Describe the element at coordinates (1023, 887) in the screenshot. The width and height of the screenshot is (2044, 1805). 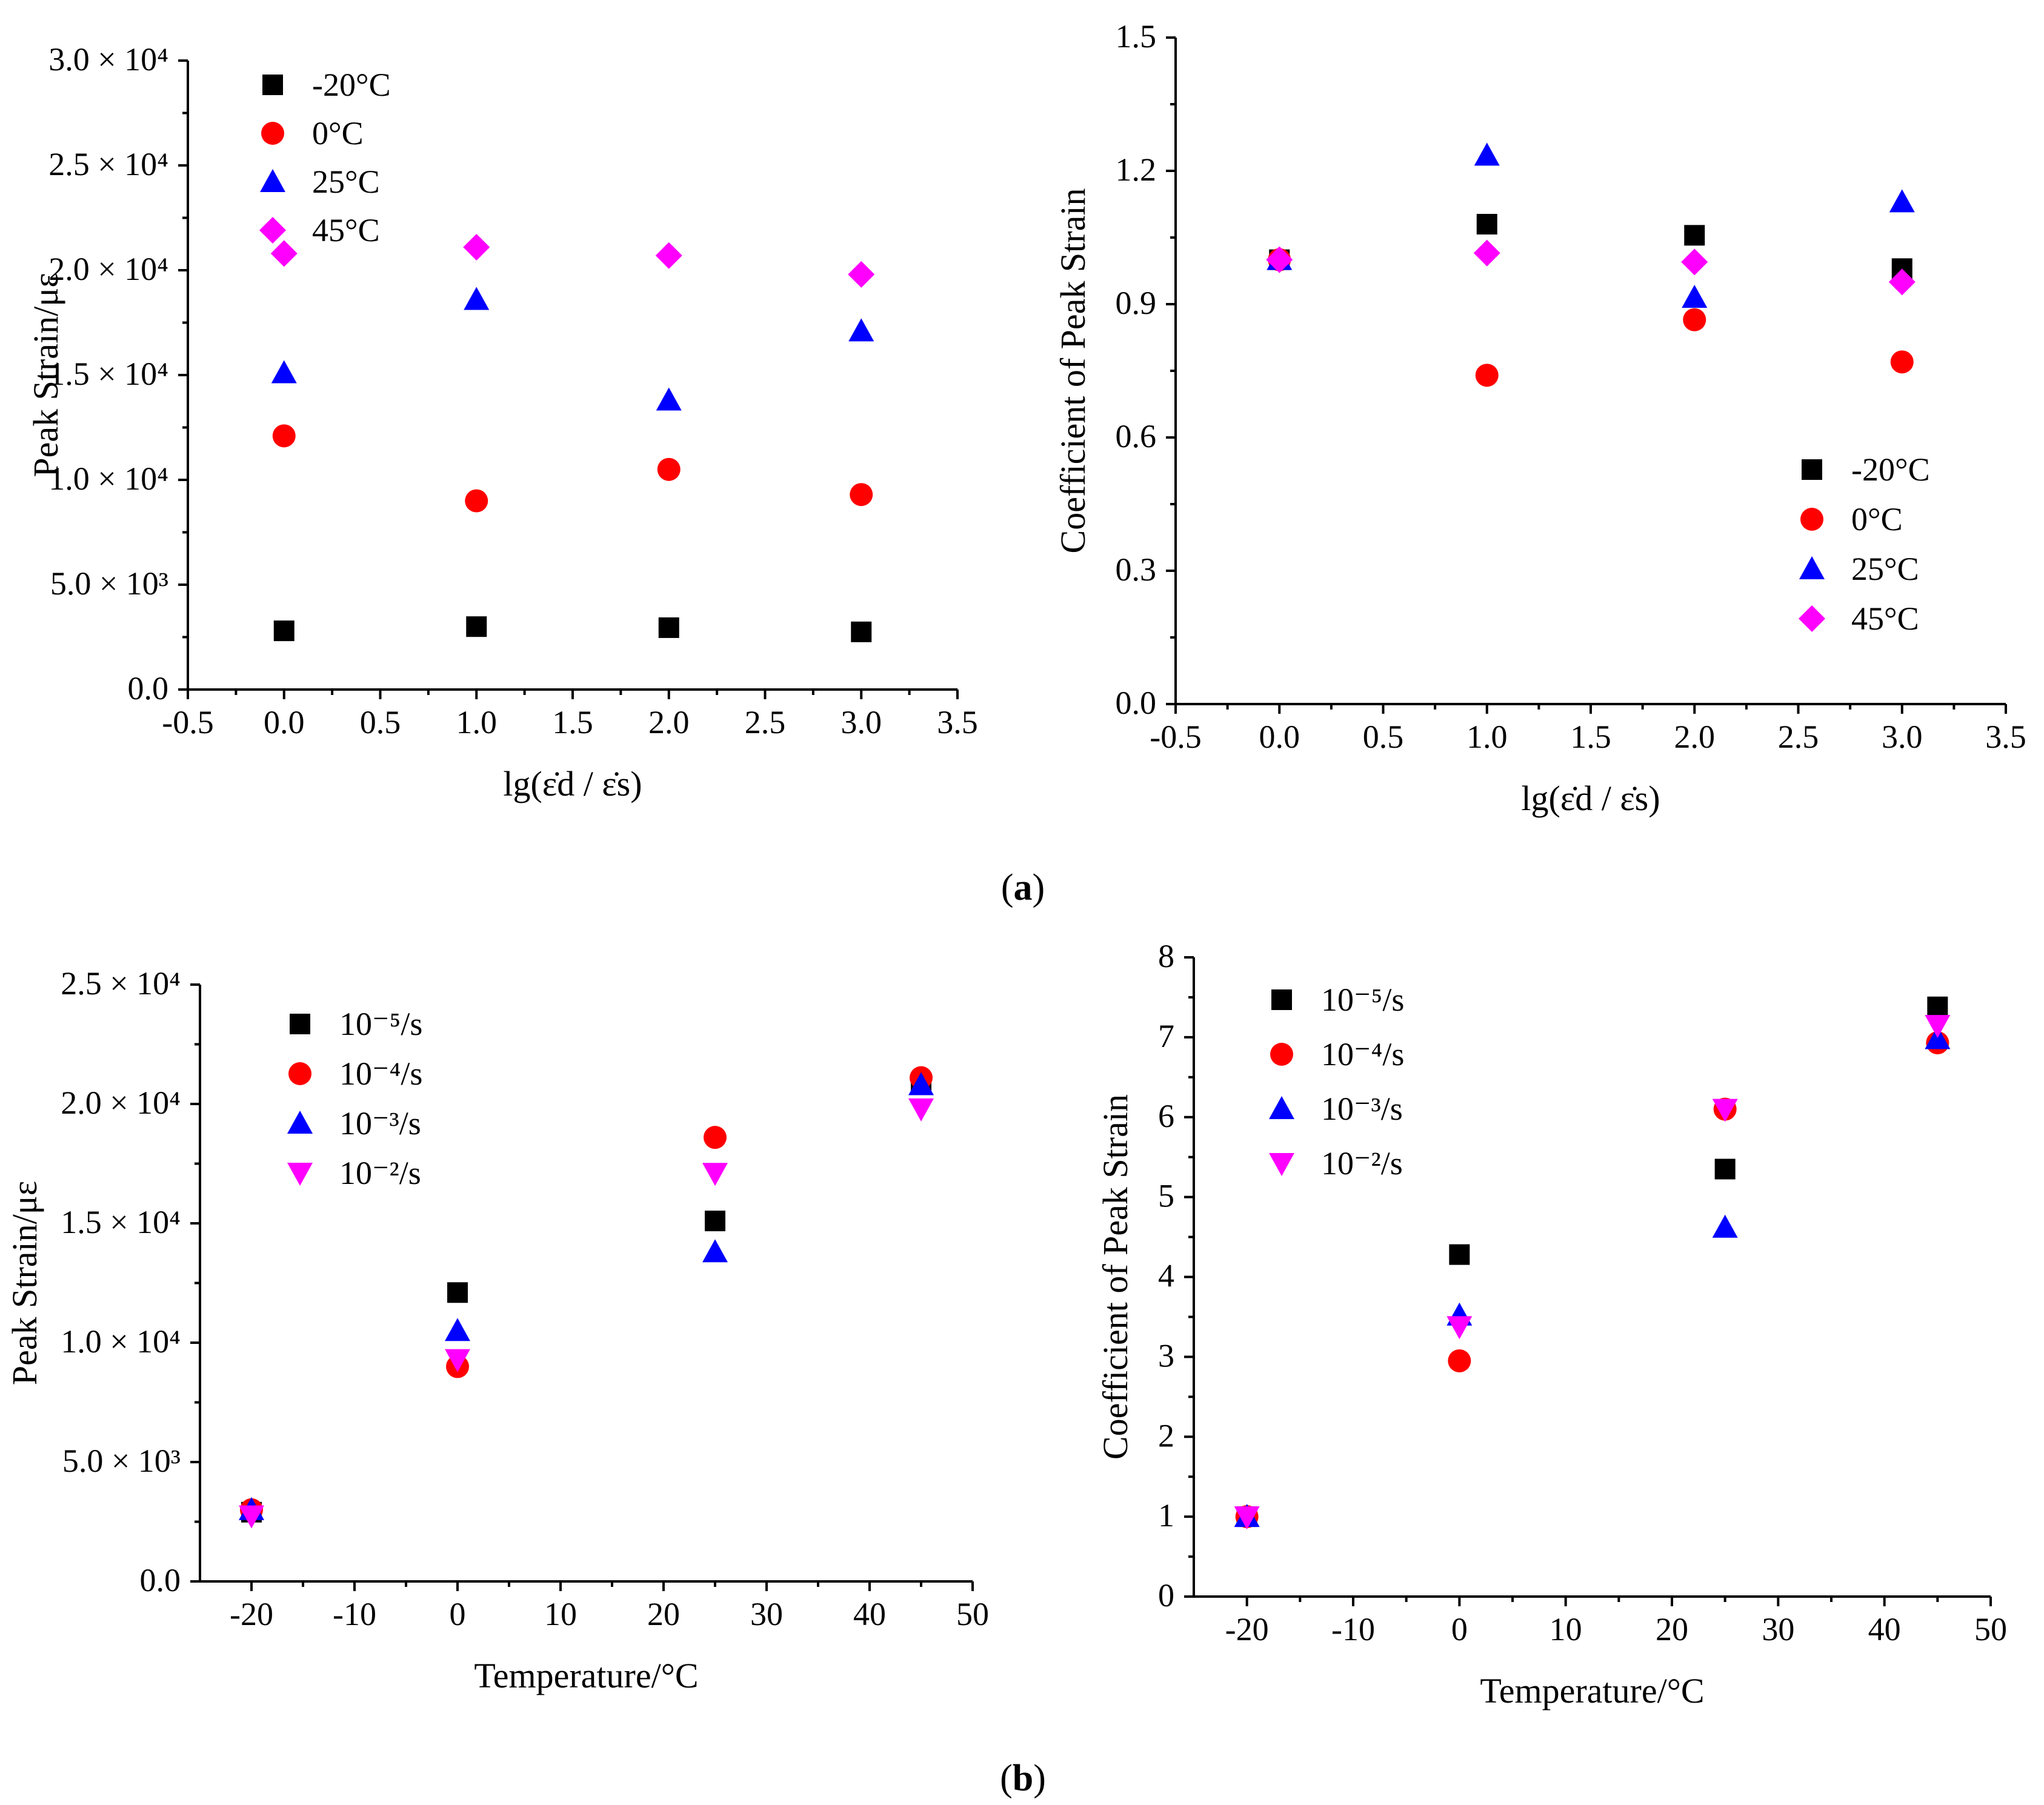
I see `panel-label-a: (a)` at that location.